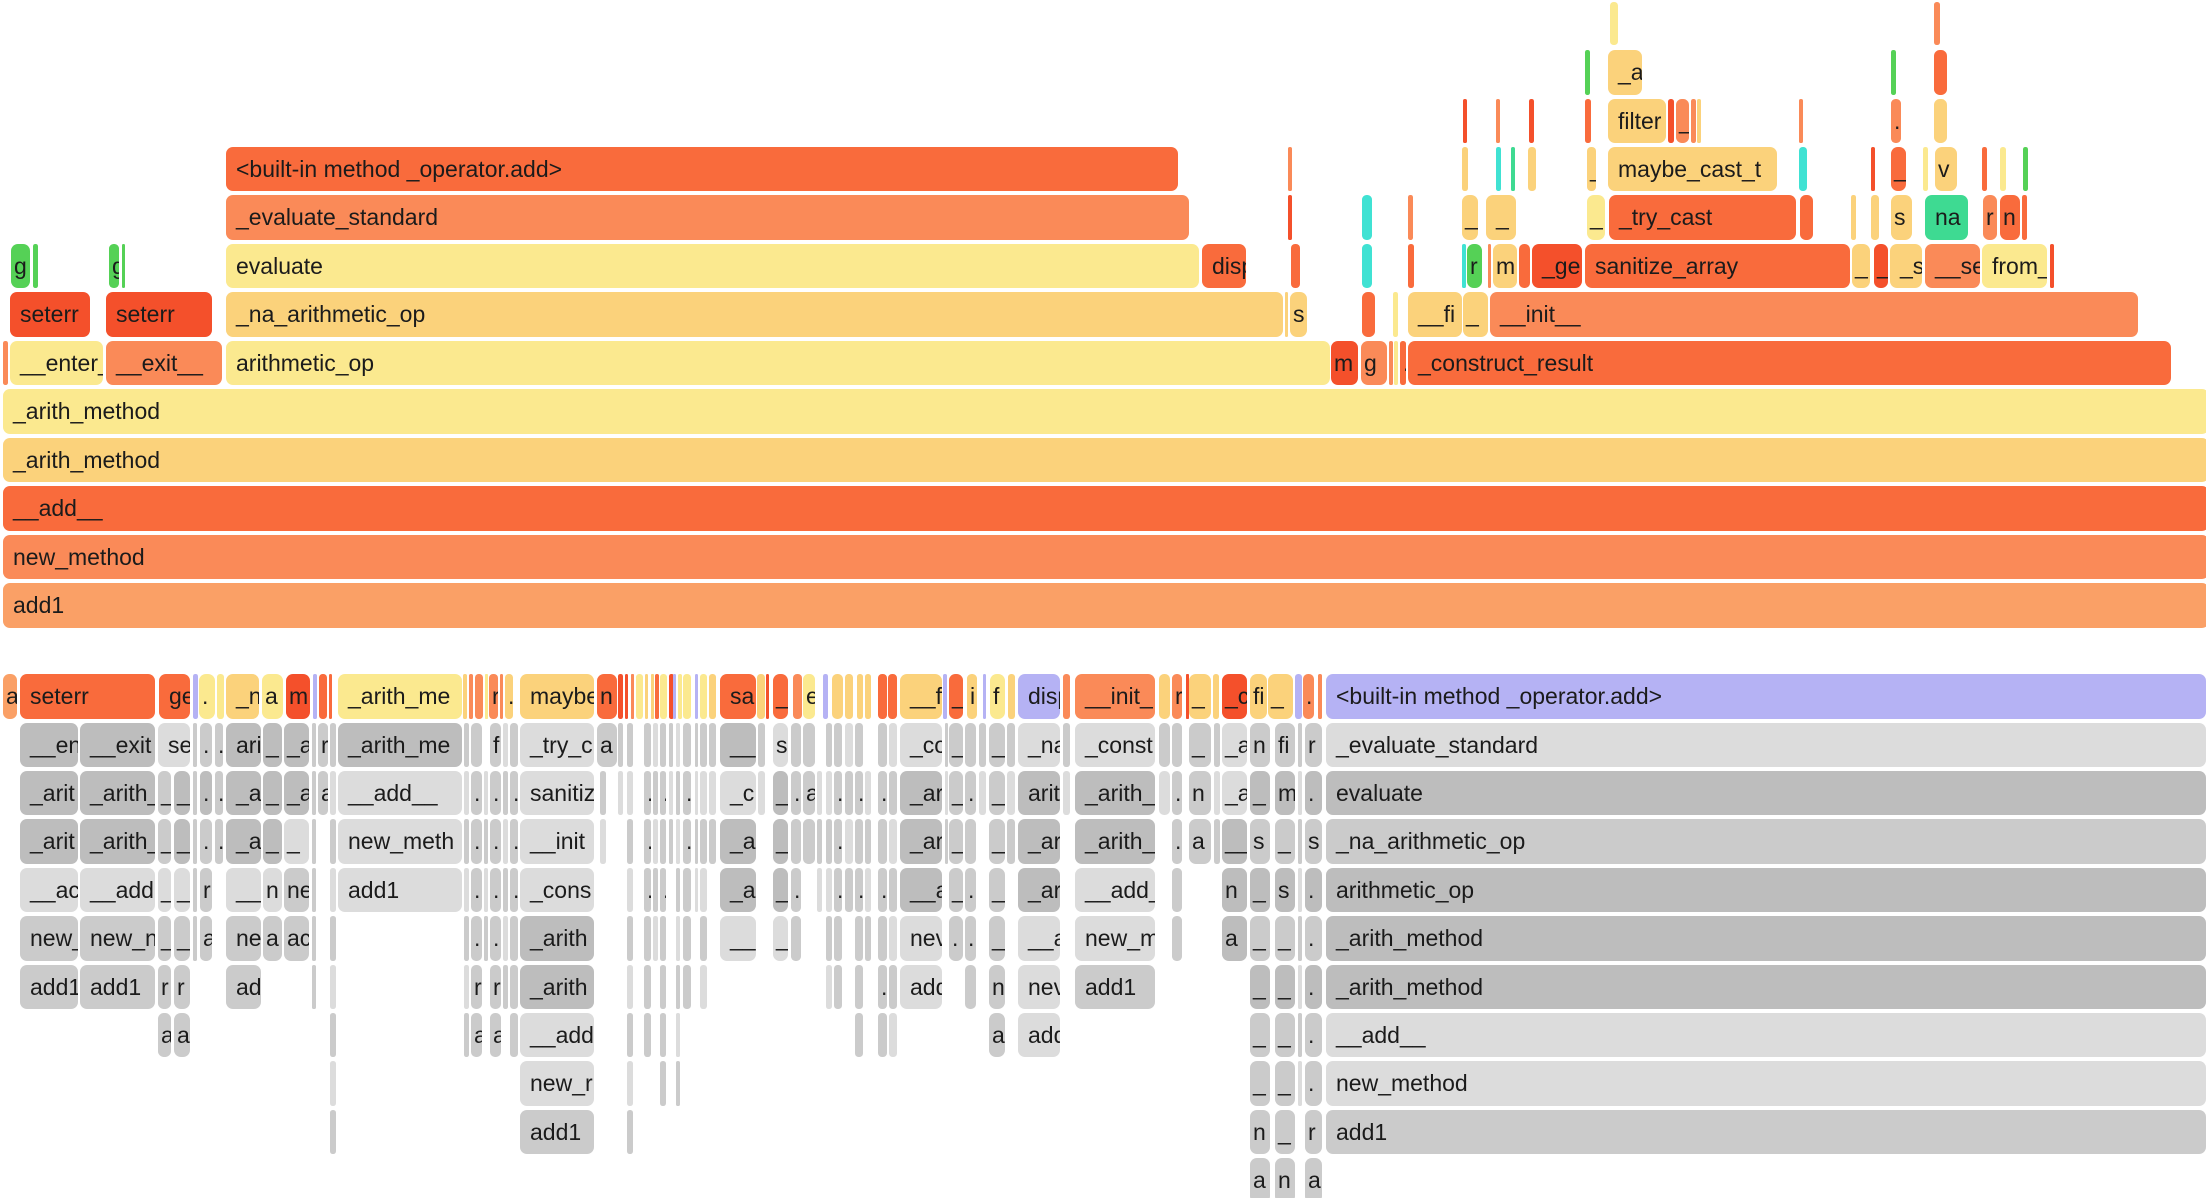  I want to click on caller-frame-bar: __, so click(738, 938).